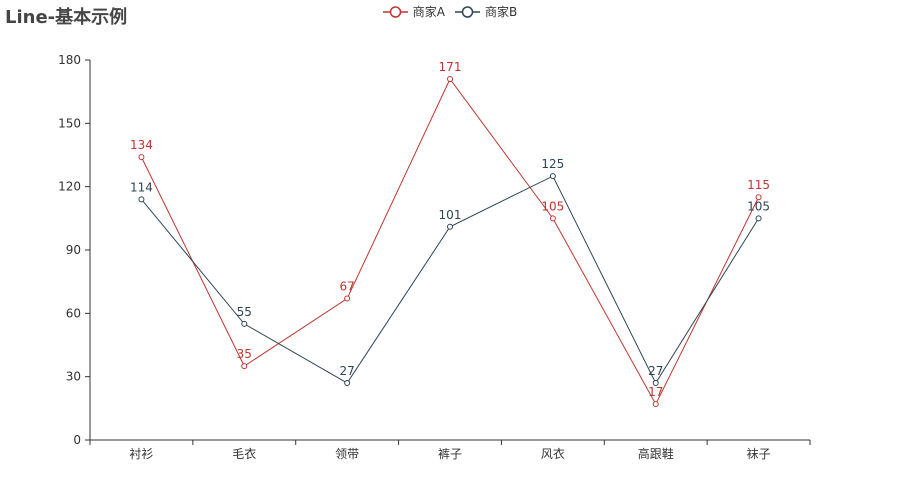 The width and height of the screenshot is (900, 500). Describe the element at coordinates (467, 11) in the screenshot. I see `legend-swatch-series-b` at that location.